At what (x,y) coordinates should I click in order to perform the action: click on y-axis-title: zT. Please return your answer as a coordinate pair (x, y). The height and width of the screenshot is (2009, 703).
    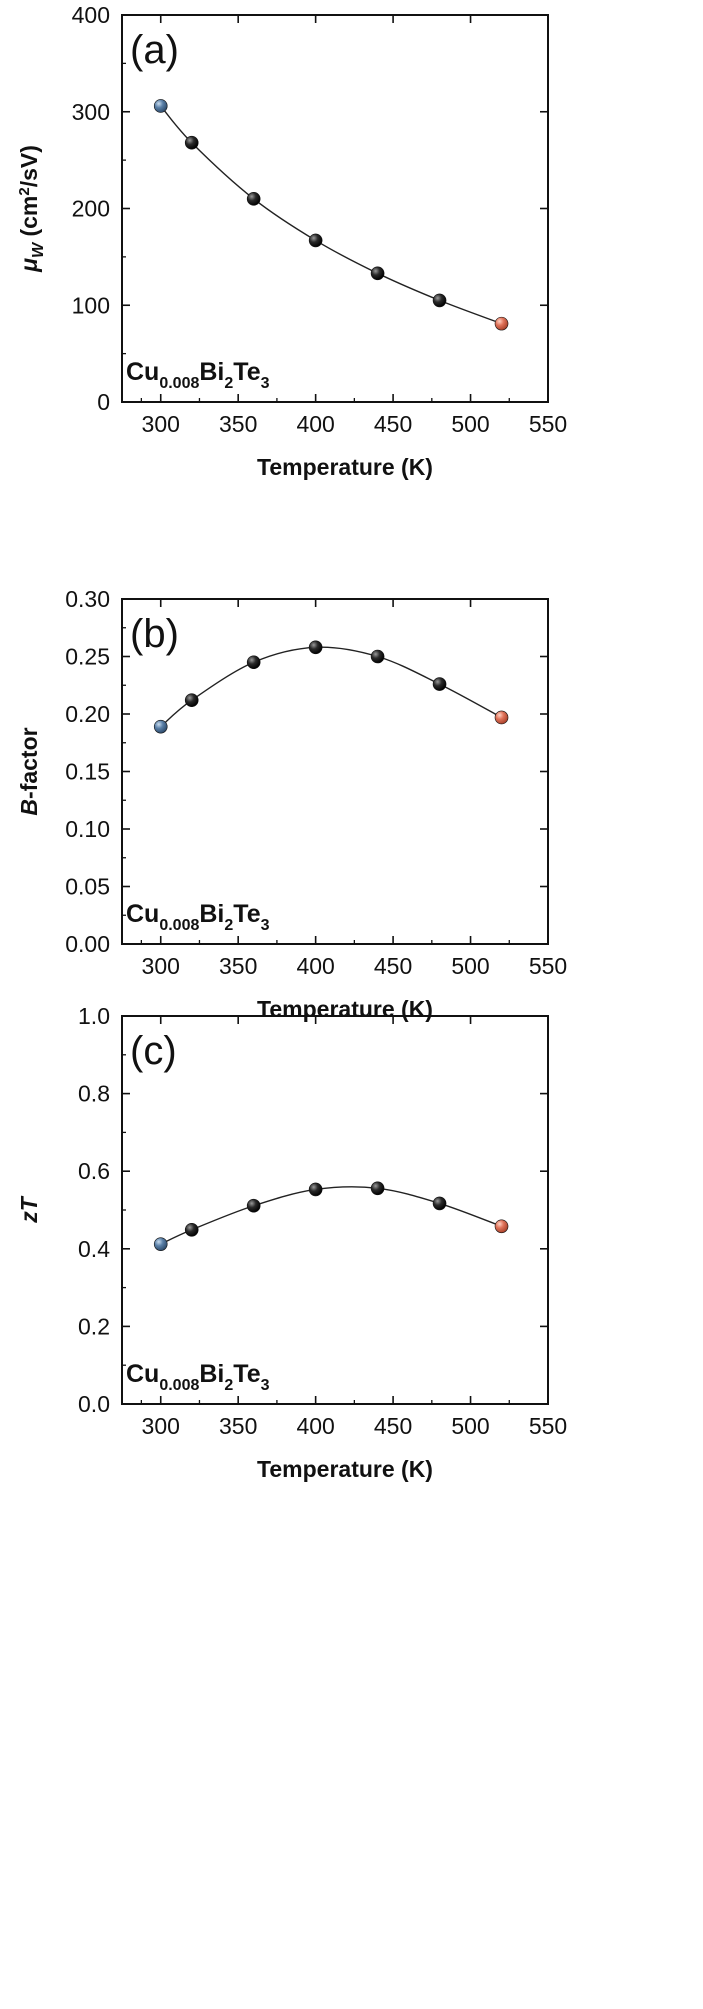
    Looking at the image, I should click on (29, 1209).